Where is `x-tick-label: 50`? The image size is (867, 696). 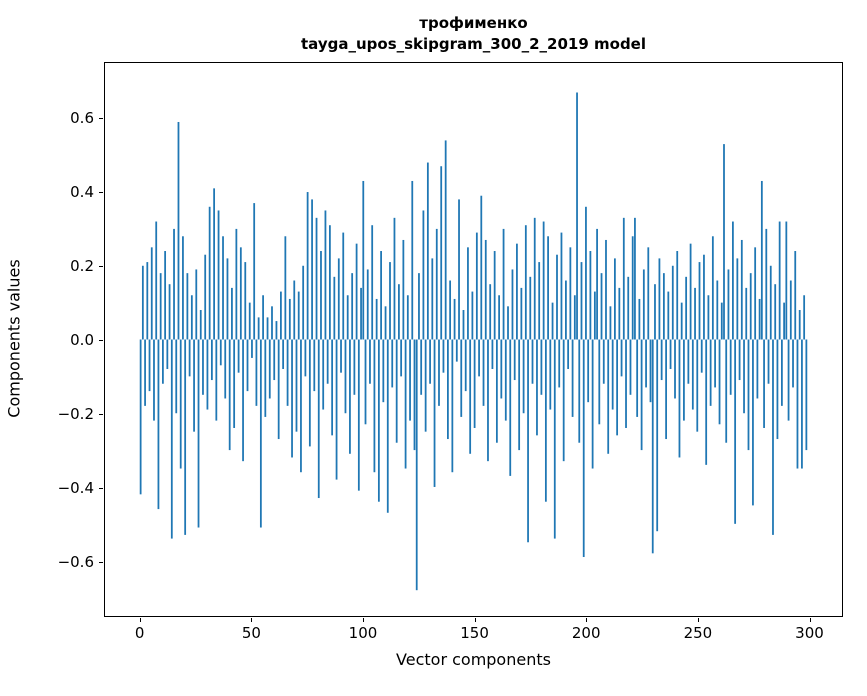
x-tick-label: 50 is located at coordinates (251, 633).